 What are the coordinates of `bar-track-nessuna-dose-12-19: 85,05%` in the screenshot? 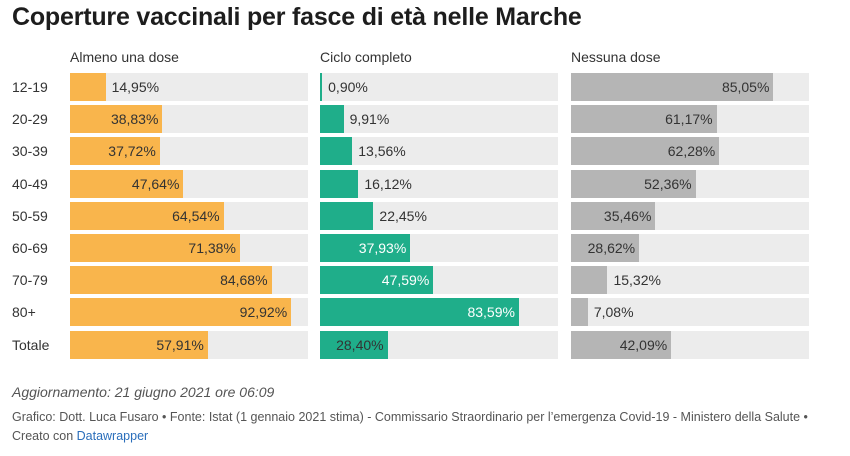 It's located at (690, 87).